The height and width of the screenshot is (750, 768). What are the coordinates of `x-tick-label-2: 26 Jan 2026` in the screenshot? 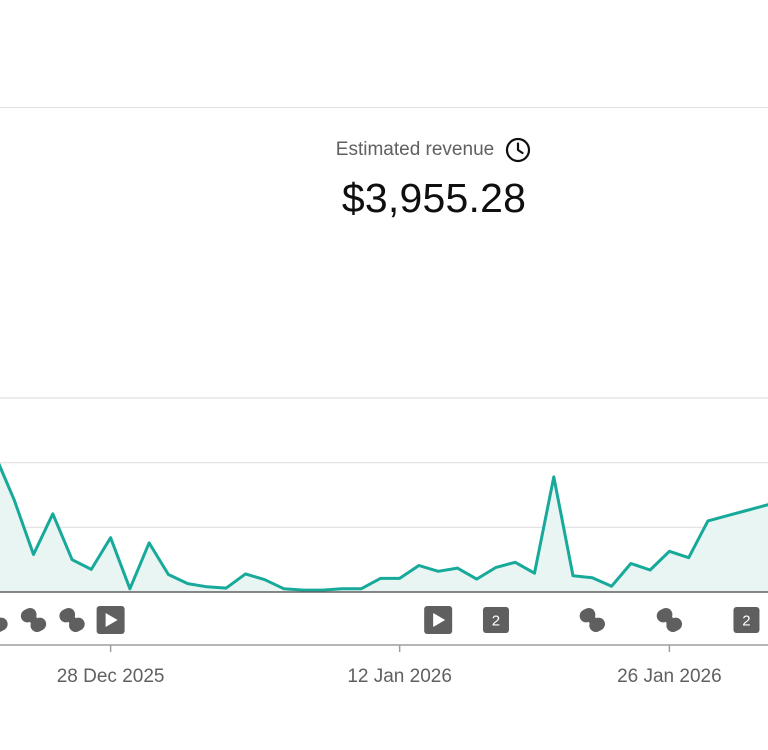 It's located at (669, 676).